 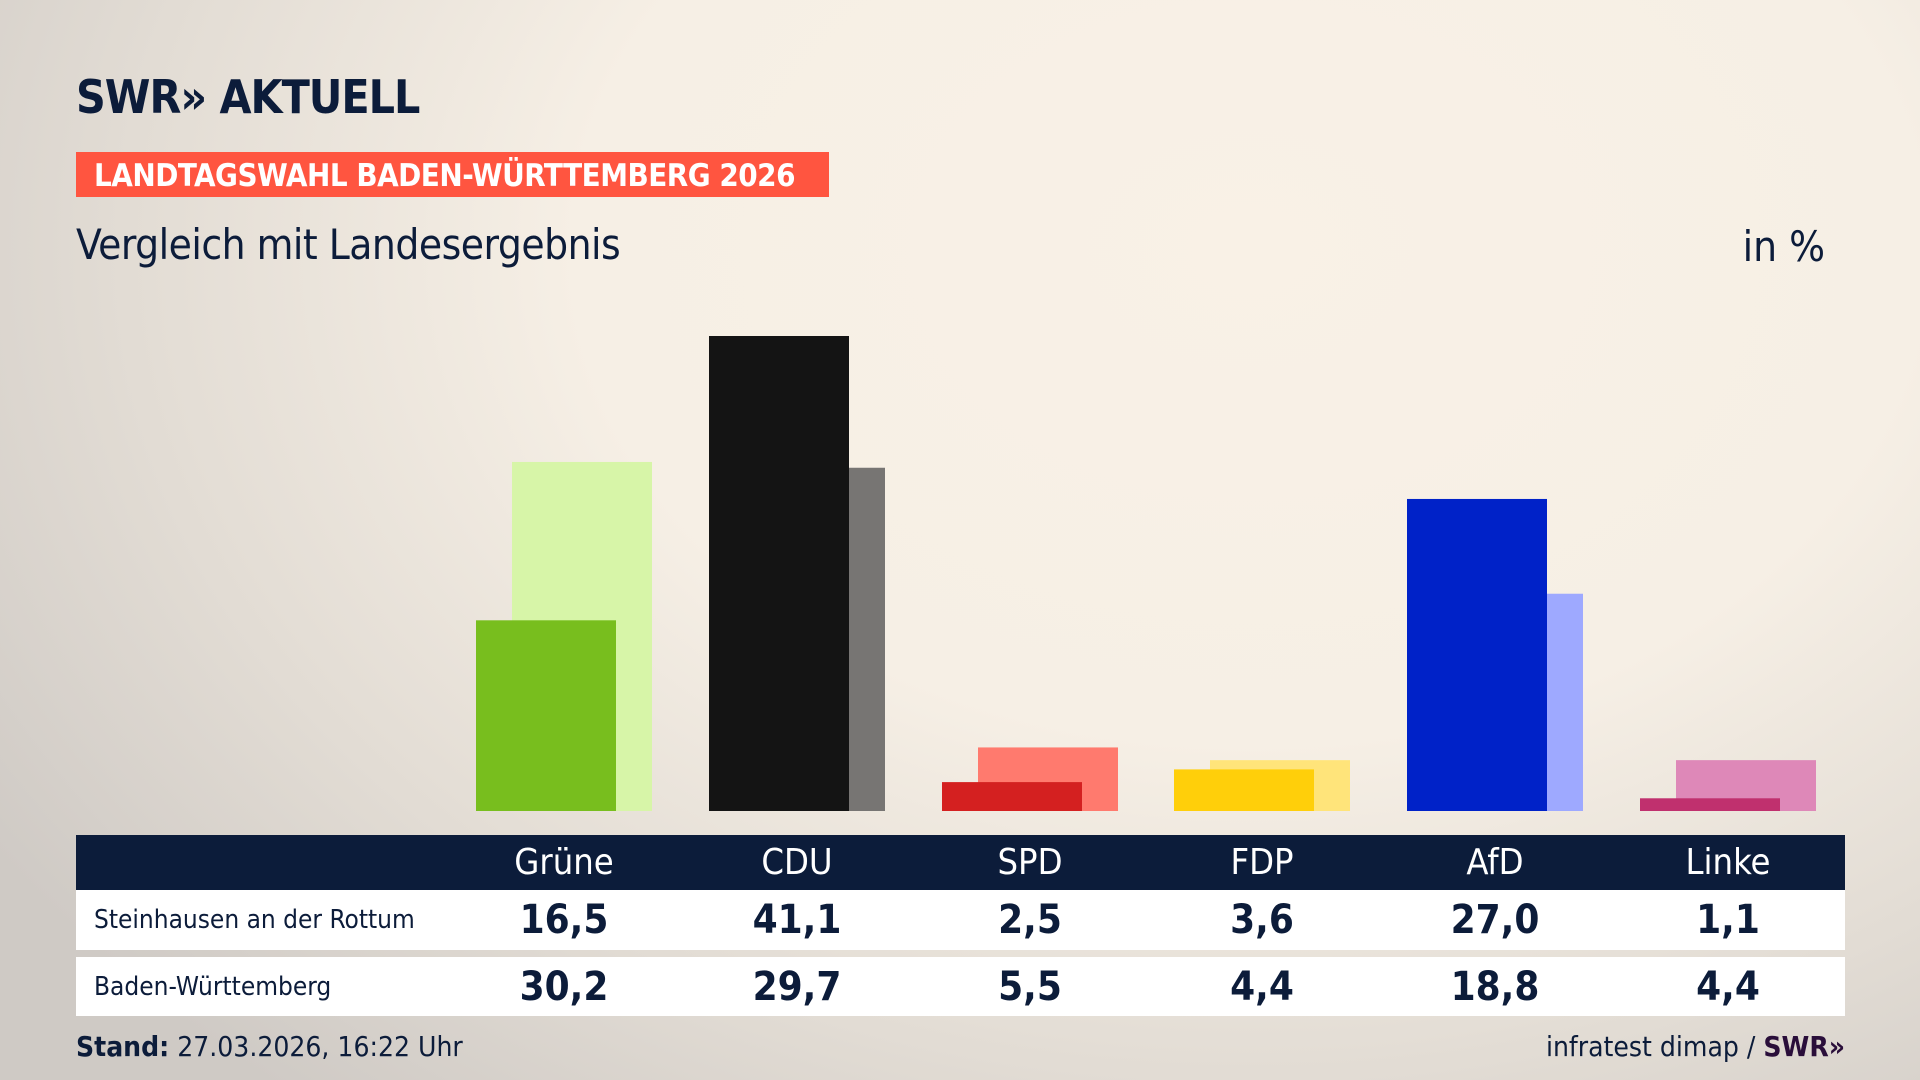 I want to click on party-header: Linke, so click(x=1728, y=862).